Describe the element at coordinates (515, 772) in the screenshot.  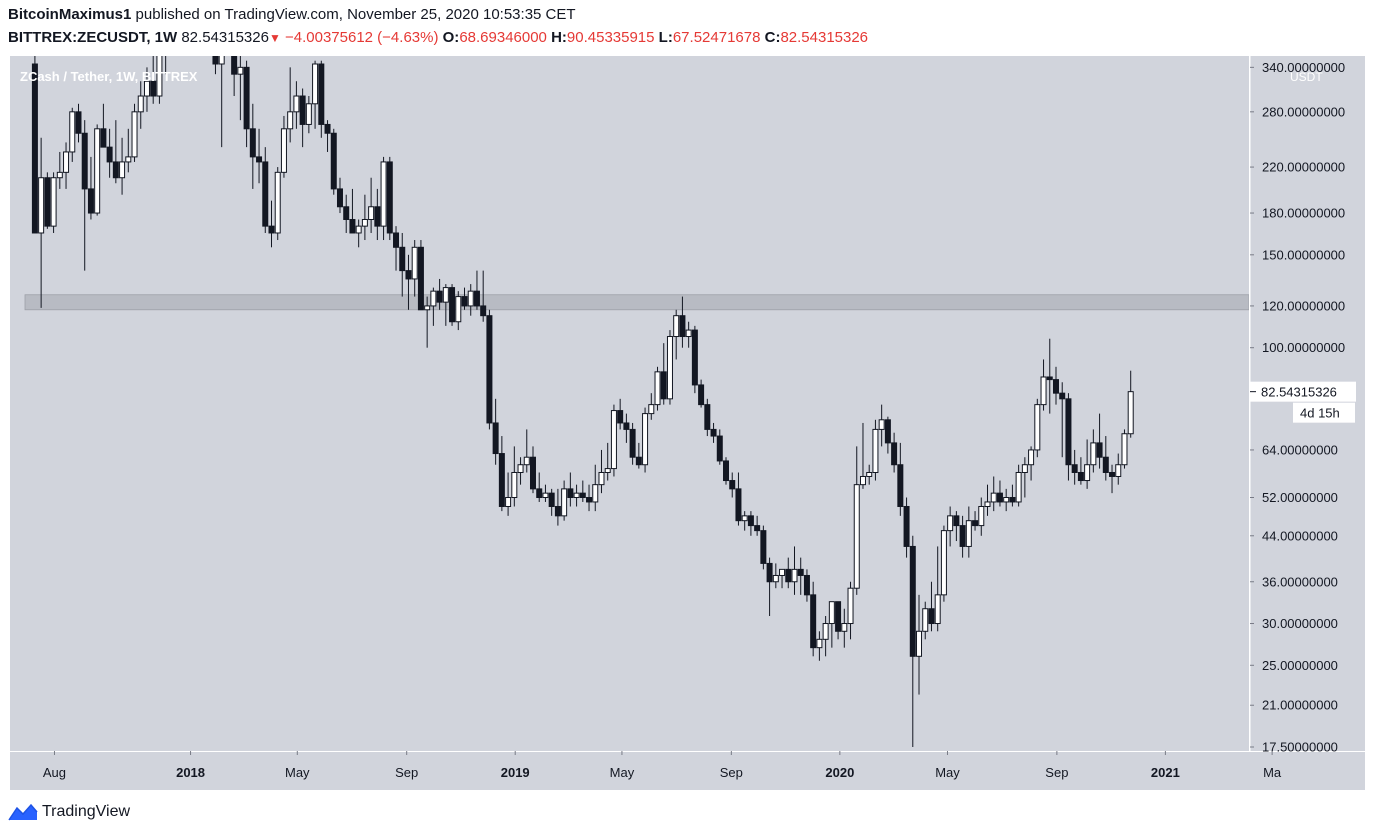
I see `x-tick-label: 2019` at that location.